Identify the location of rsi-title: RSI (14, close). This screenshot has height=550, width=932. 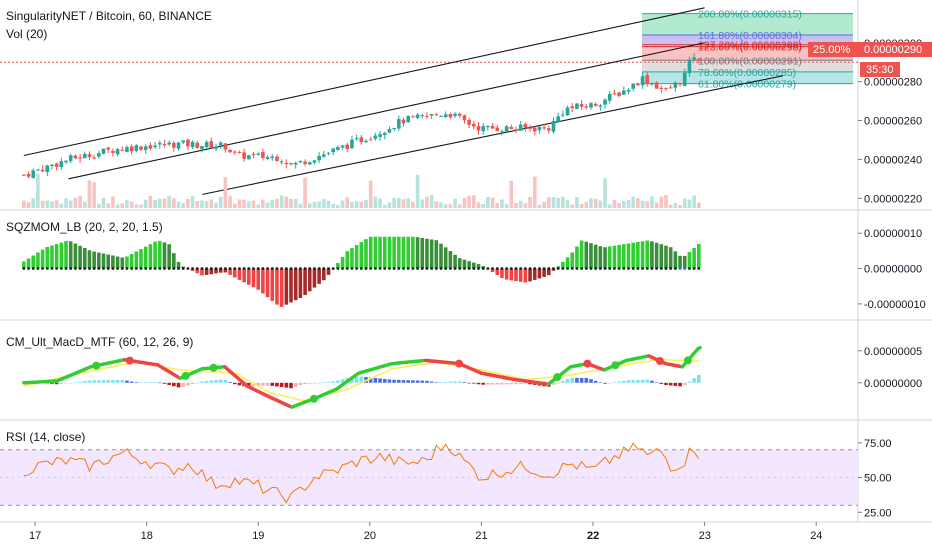
(45, 437).